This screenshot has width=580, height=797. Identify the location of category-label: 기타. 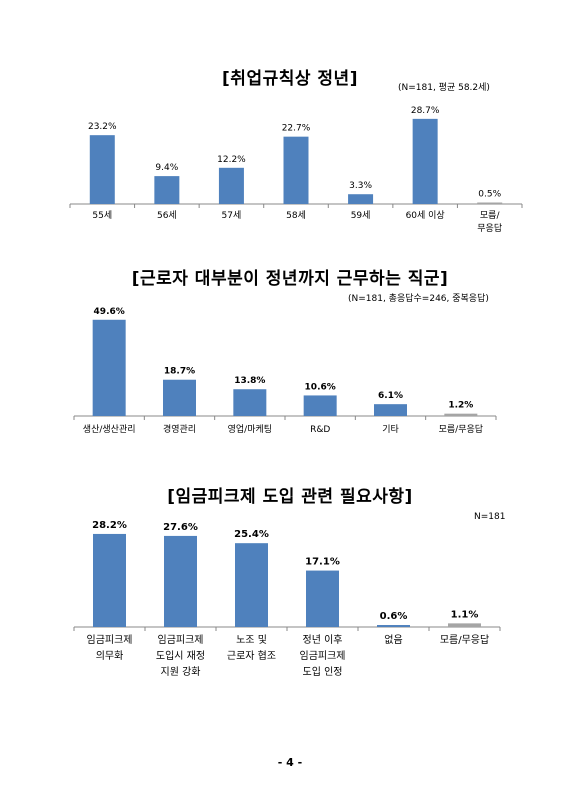
(390, 429).